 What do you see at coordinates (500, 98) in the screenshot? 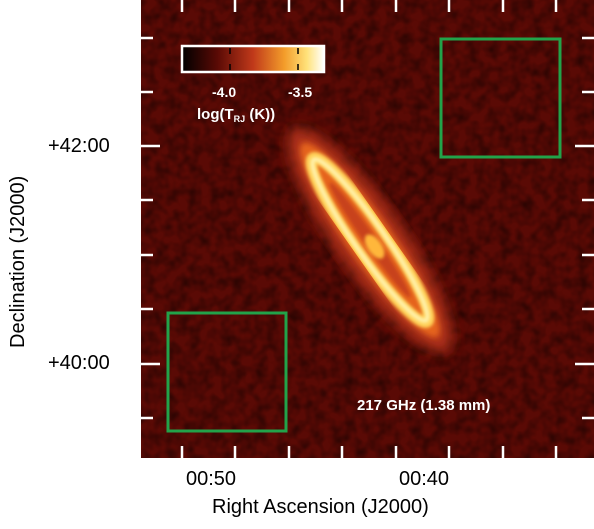
I see `region-box-upper-right` at bounding box center [500, 98].